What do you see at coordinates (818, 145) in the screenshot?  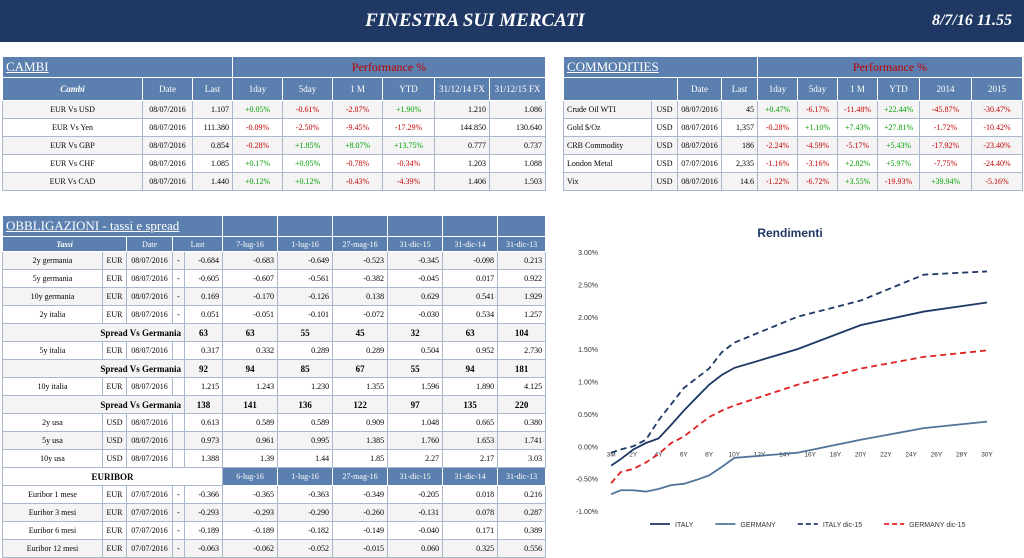 I see `cell: -4.59%` at bounding box center [818, 145].